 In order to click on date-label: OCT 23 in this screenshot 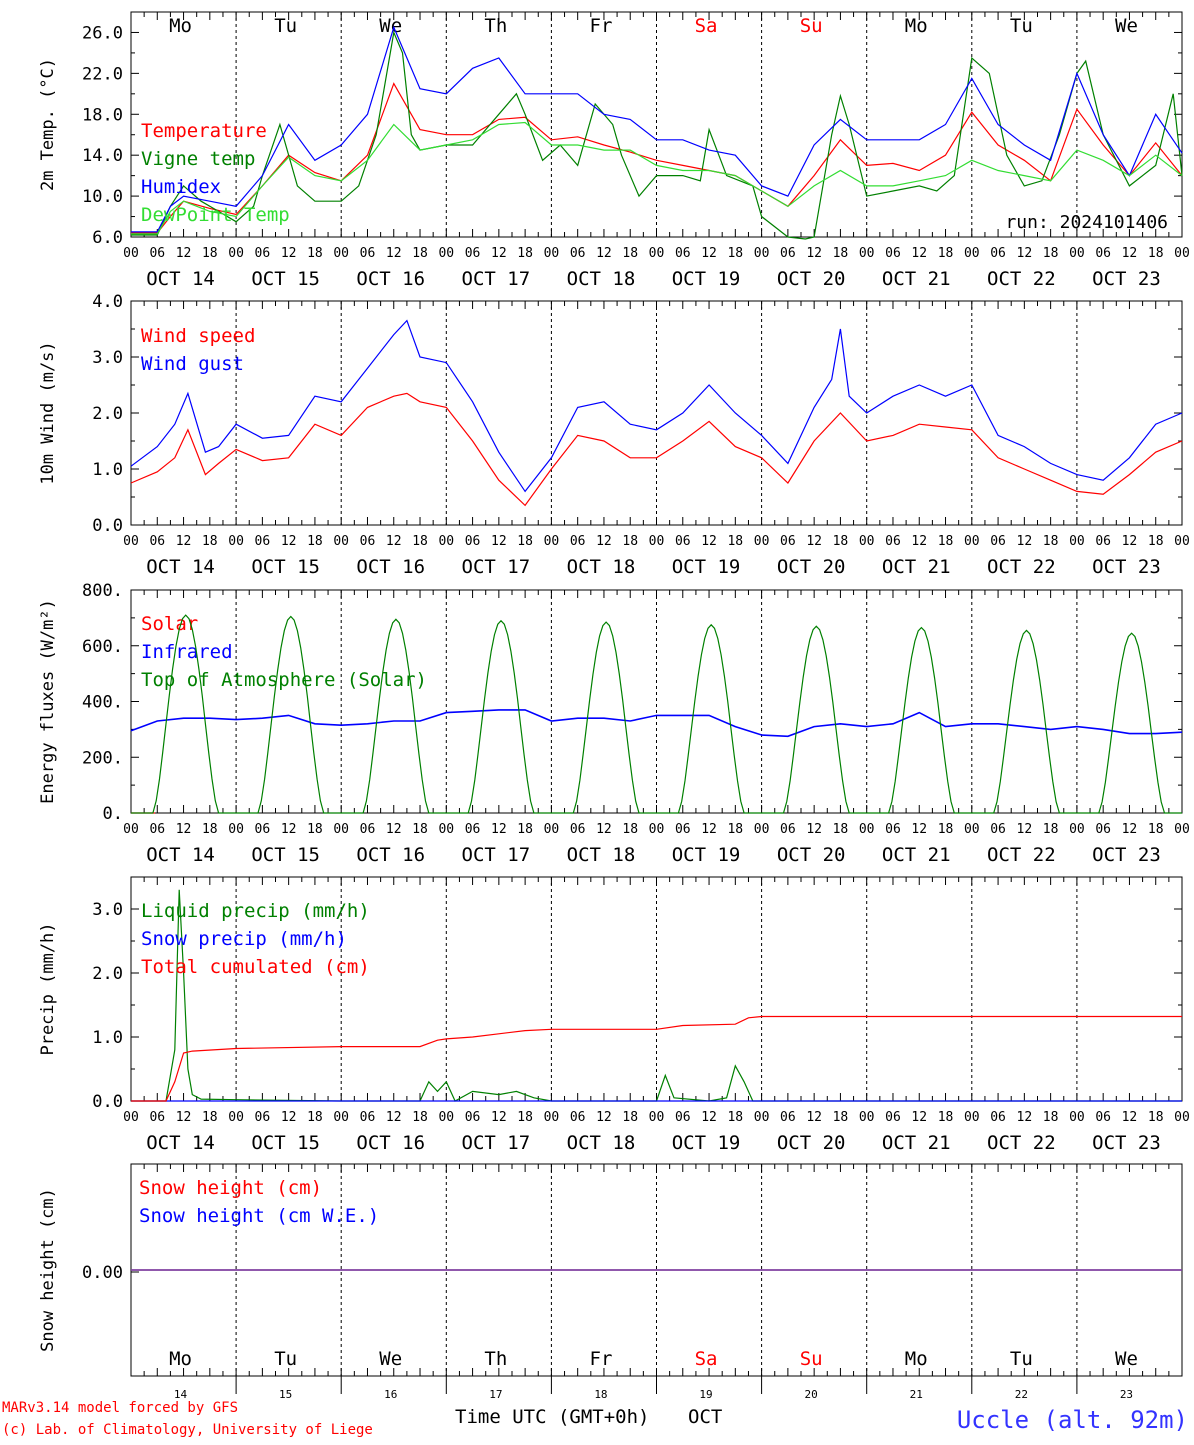, I will do `click(1126, 567)`.